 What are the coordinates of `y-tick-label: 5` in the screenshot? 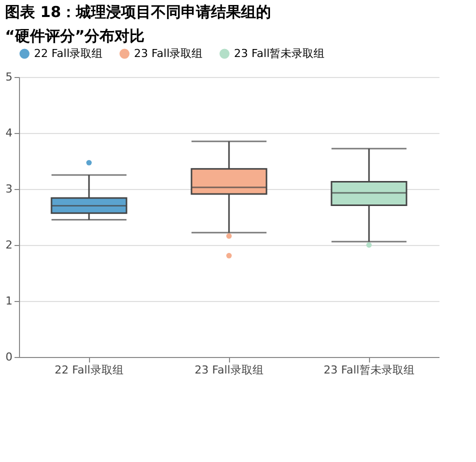 It's located at (9, 77).